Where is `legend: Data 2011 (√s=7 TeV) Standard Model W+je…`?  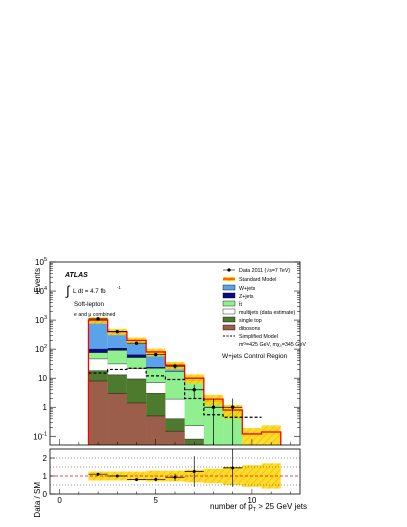
legend: Data 2011 (√s=7 TeV) Standard Model W+je… is located at coordinates (264, 307).